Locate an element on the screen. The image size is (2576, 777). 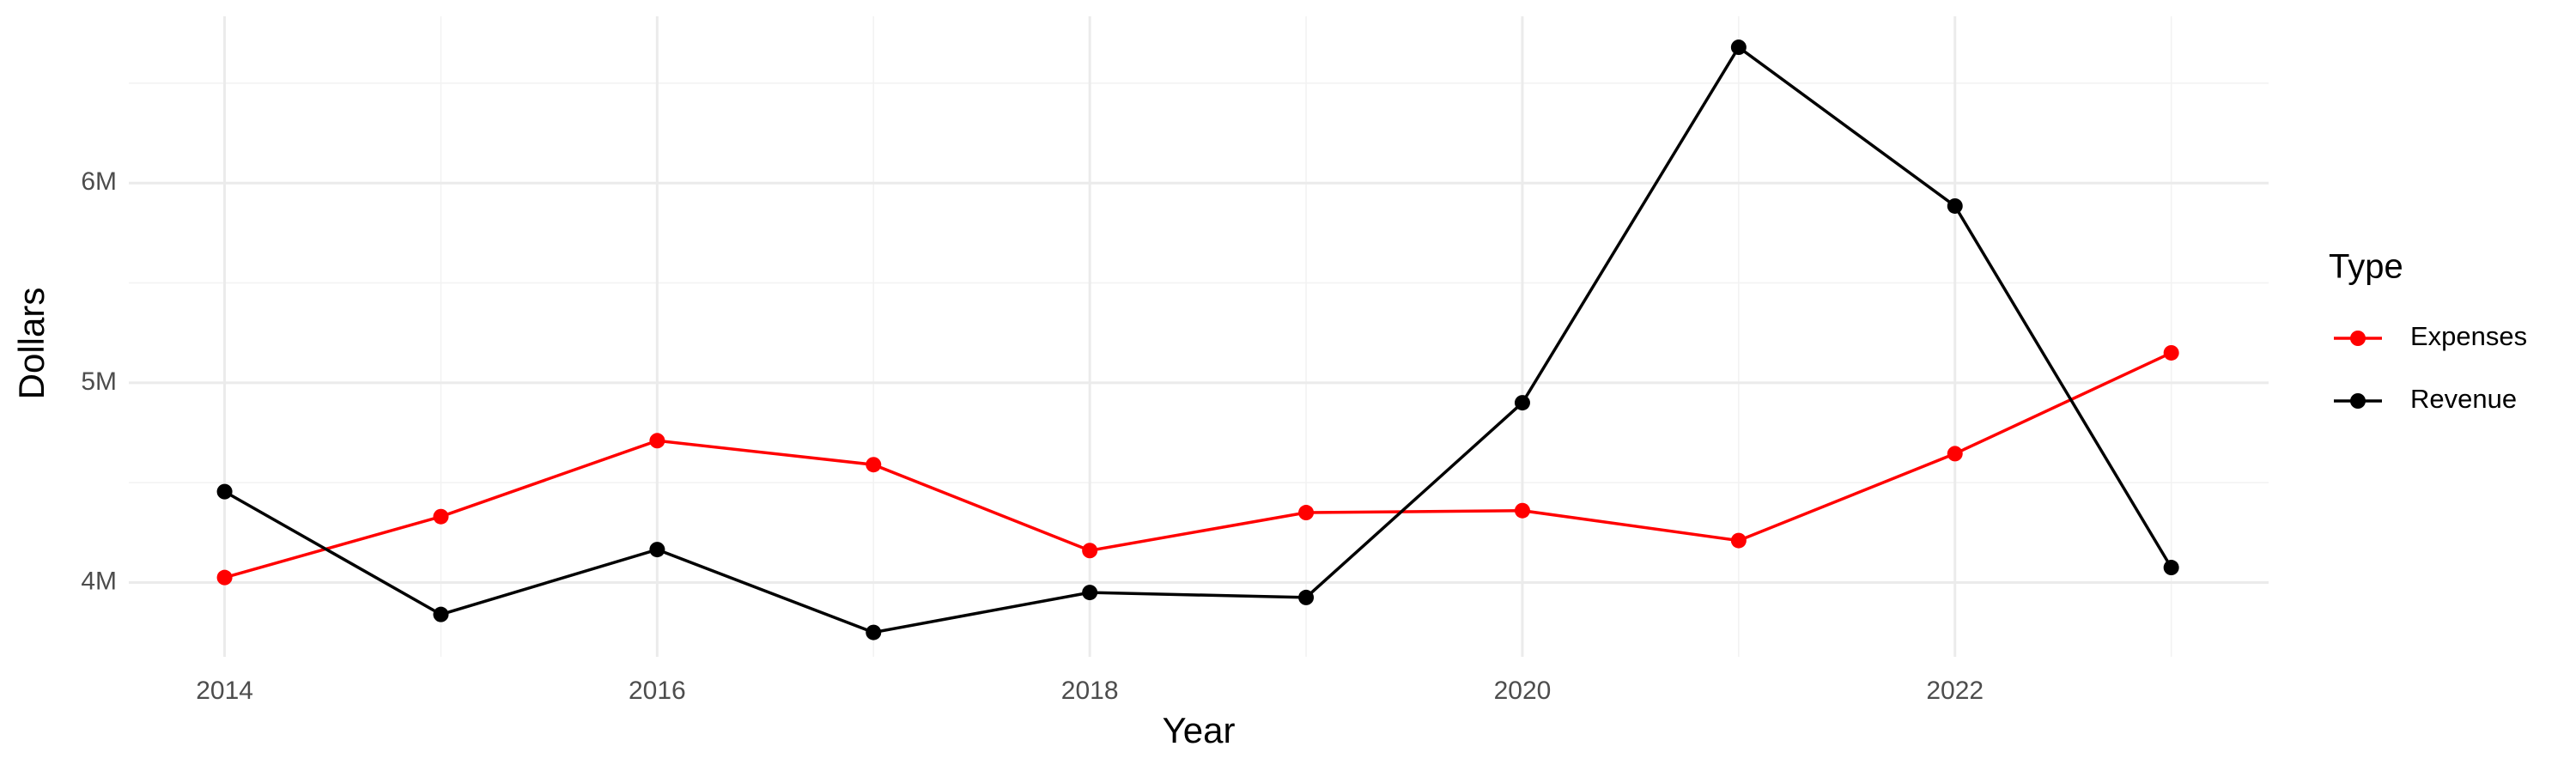
x-tick-label: 2014 is located at coordinates (225, 691).